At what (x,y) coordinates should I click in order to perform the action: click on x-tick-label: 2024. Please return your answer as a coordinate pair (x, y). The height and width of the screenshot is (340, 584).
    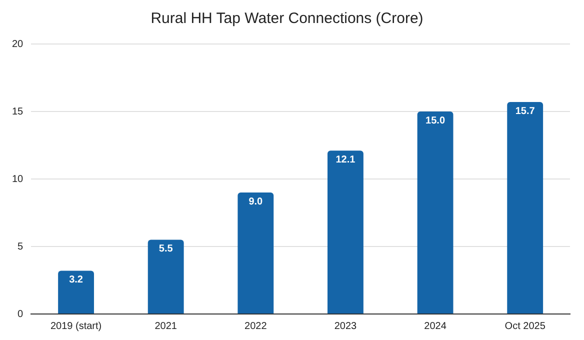
    Looking at the image, I should click on (435, 326).